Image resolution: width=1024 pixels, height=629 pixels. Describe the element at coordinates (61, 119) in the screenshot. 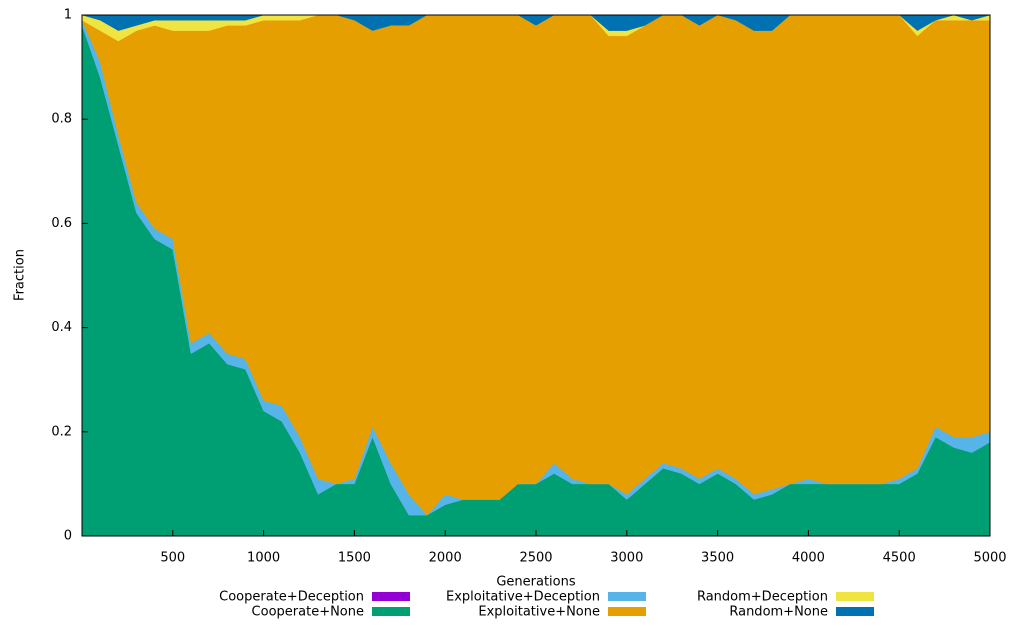

I see `y-tick-label: 0.8` at that location.